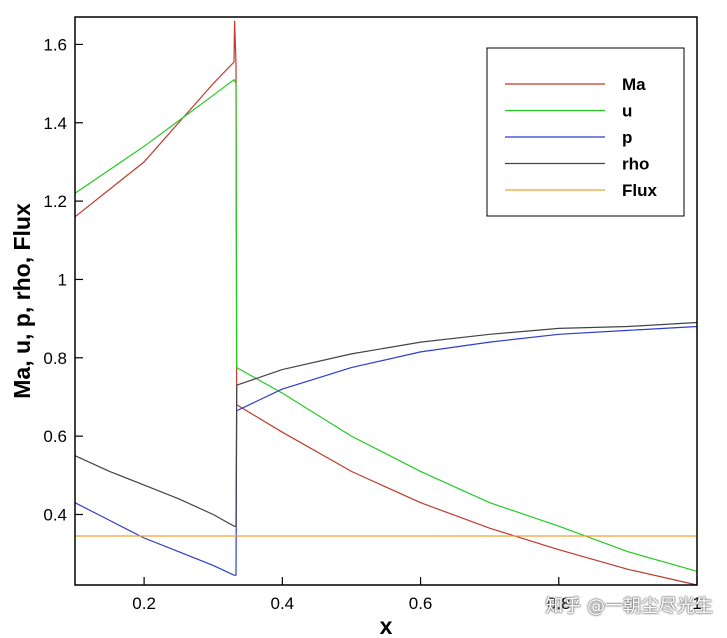 This screenshot has width=727, height=638. Describe the element at coordinates (629, 605) in the screenshot. I see `watermark: 知乎 @一朝尘尽光生` at that location.